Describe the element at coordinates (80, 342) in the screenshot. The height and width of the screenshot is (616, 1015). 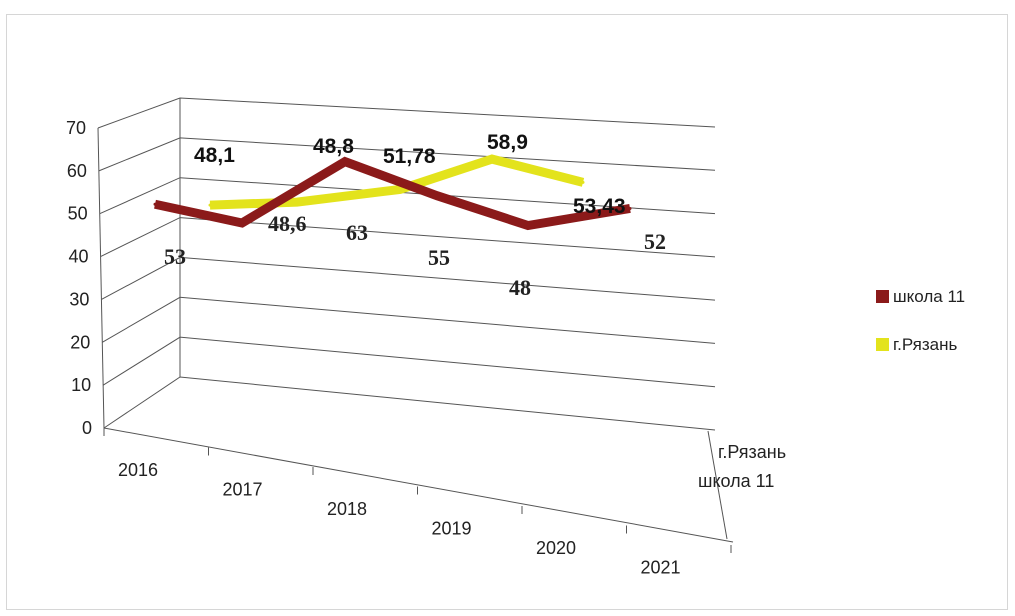
I see `y-tick-label: 20` at that location.